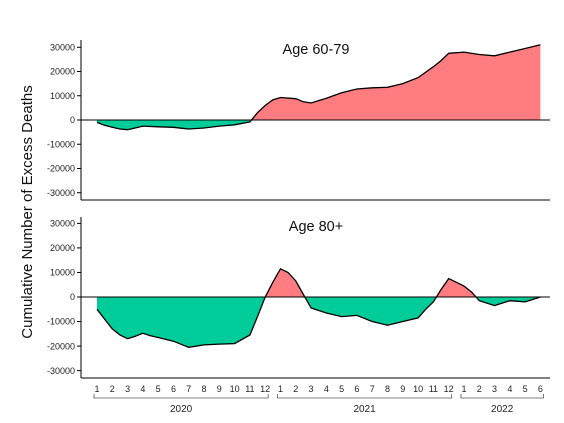  I want to click on negative-area, so click(319, 322).